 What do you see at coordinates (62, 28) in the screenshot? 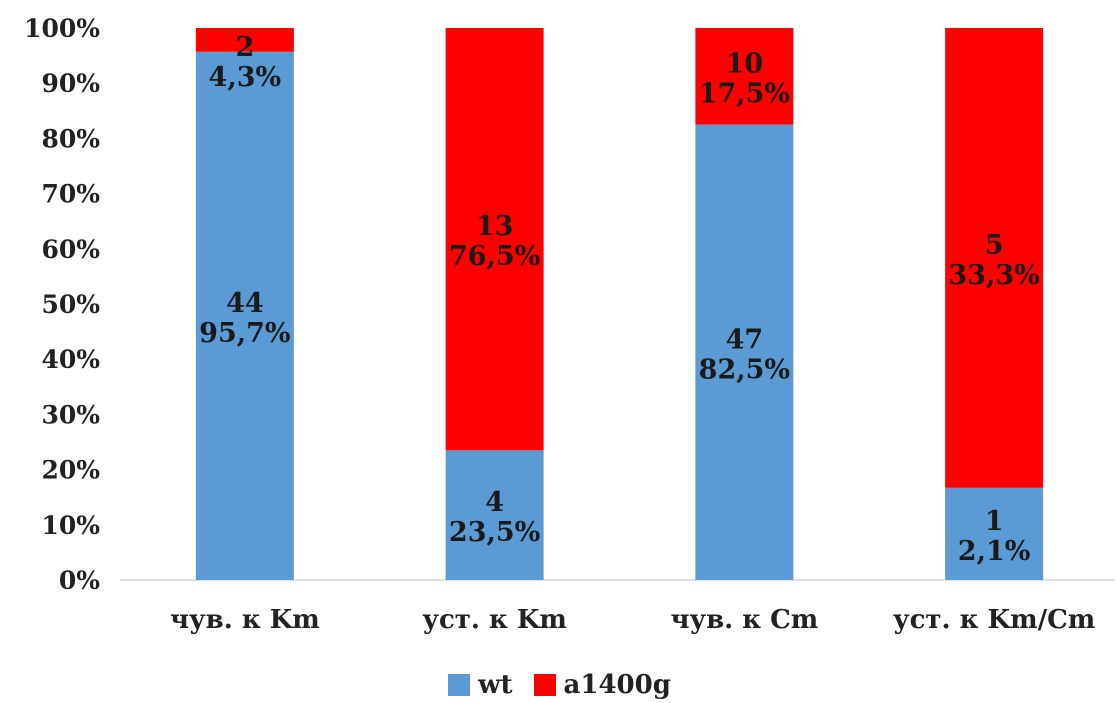
I see `y-tick-label: 100%` at bounding box center [62, 28].